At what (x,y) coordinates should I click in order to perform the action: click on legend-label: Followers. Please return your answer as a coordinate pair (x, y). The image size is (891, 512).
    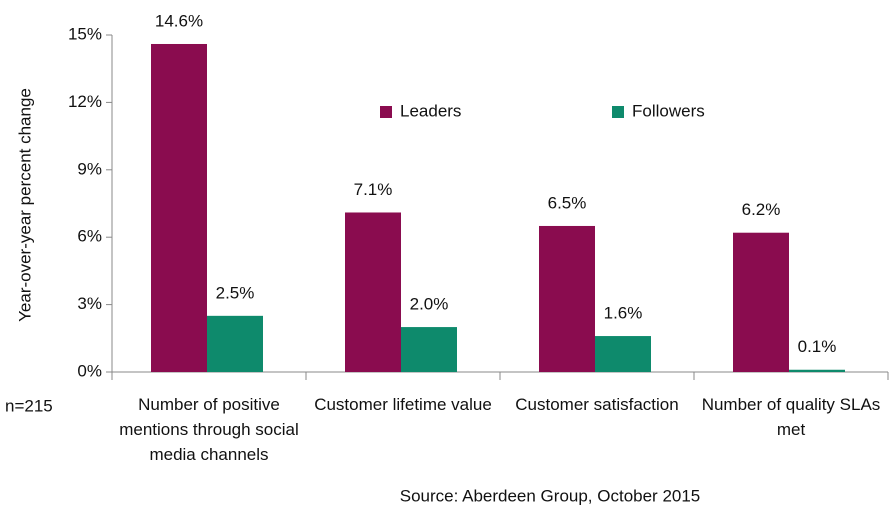
    Looking at the image, I should click on (668, 110).